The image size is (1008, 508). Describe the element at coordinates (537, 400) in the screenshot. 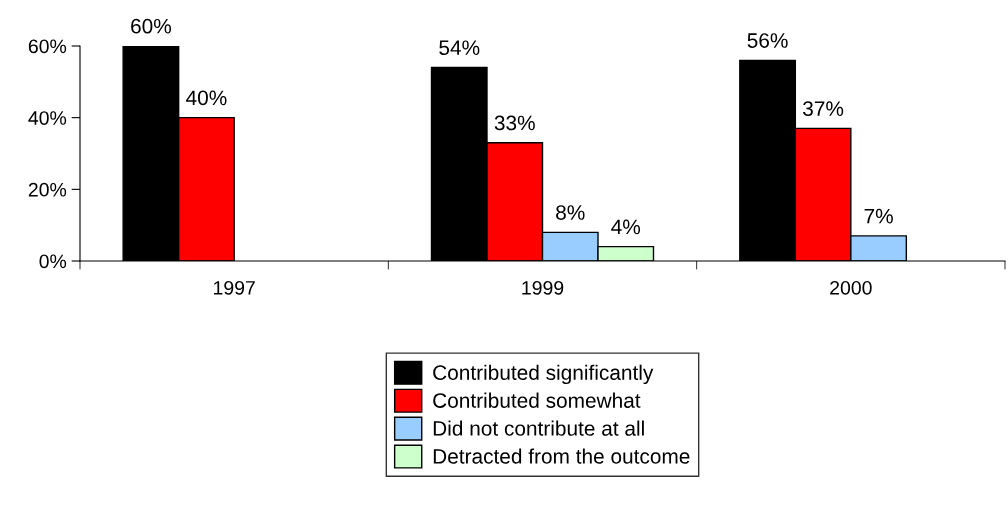

I see `legend-label: Contributed somewhat` at that location.